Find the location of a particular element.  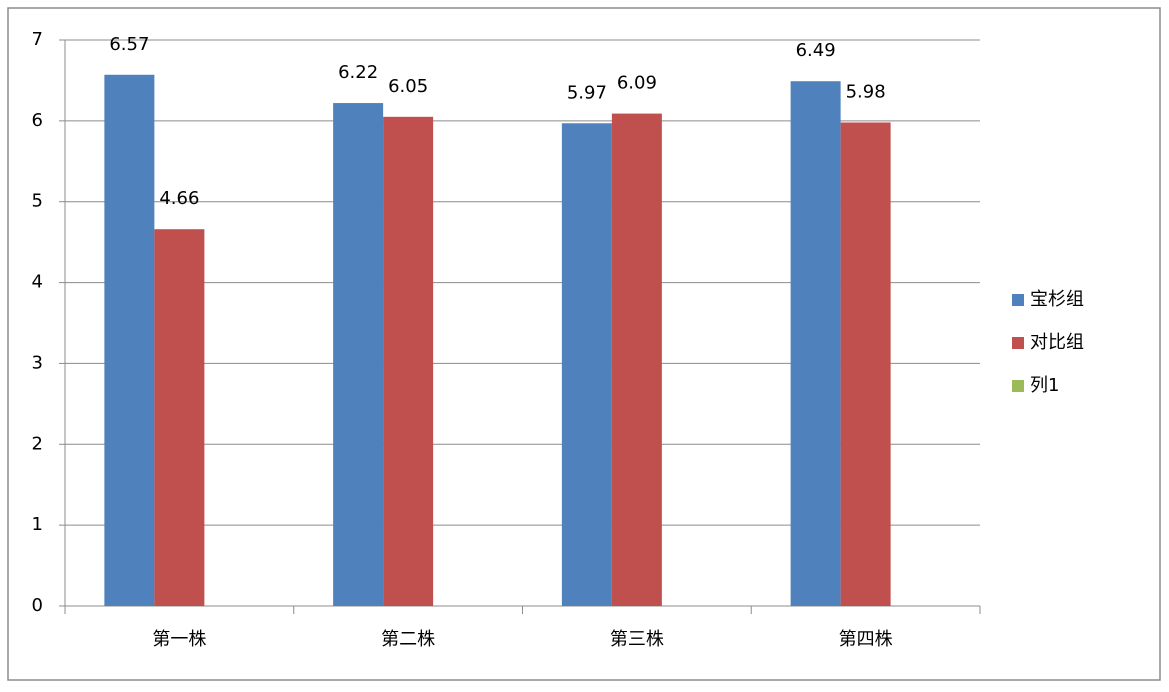

y-tick-label: 2 is located at coordinates (37, 443).